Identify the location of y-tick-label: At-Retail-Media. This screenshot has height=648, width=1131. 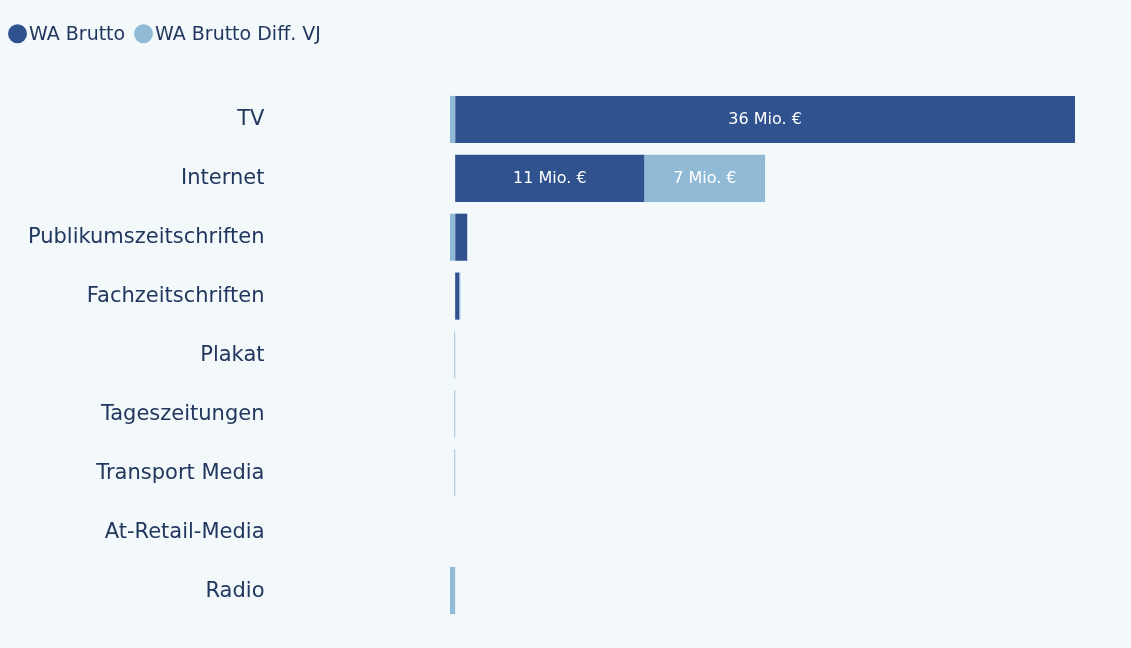
(184, 530).